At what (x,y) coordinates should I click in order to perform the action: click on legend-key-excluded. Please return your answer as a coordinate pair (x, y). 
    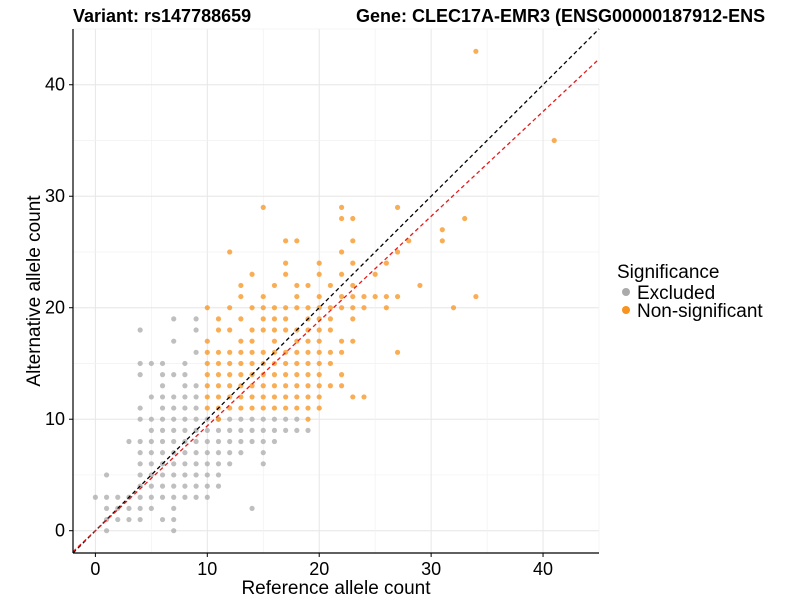
    Looking at the image, I should click on (626, 292).